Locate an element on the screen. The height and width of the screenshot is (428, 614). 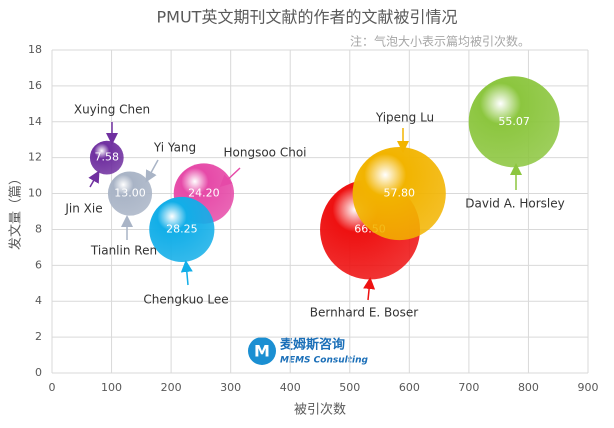
y-tick-label: 16 is located at coordinates (35, 85).